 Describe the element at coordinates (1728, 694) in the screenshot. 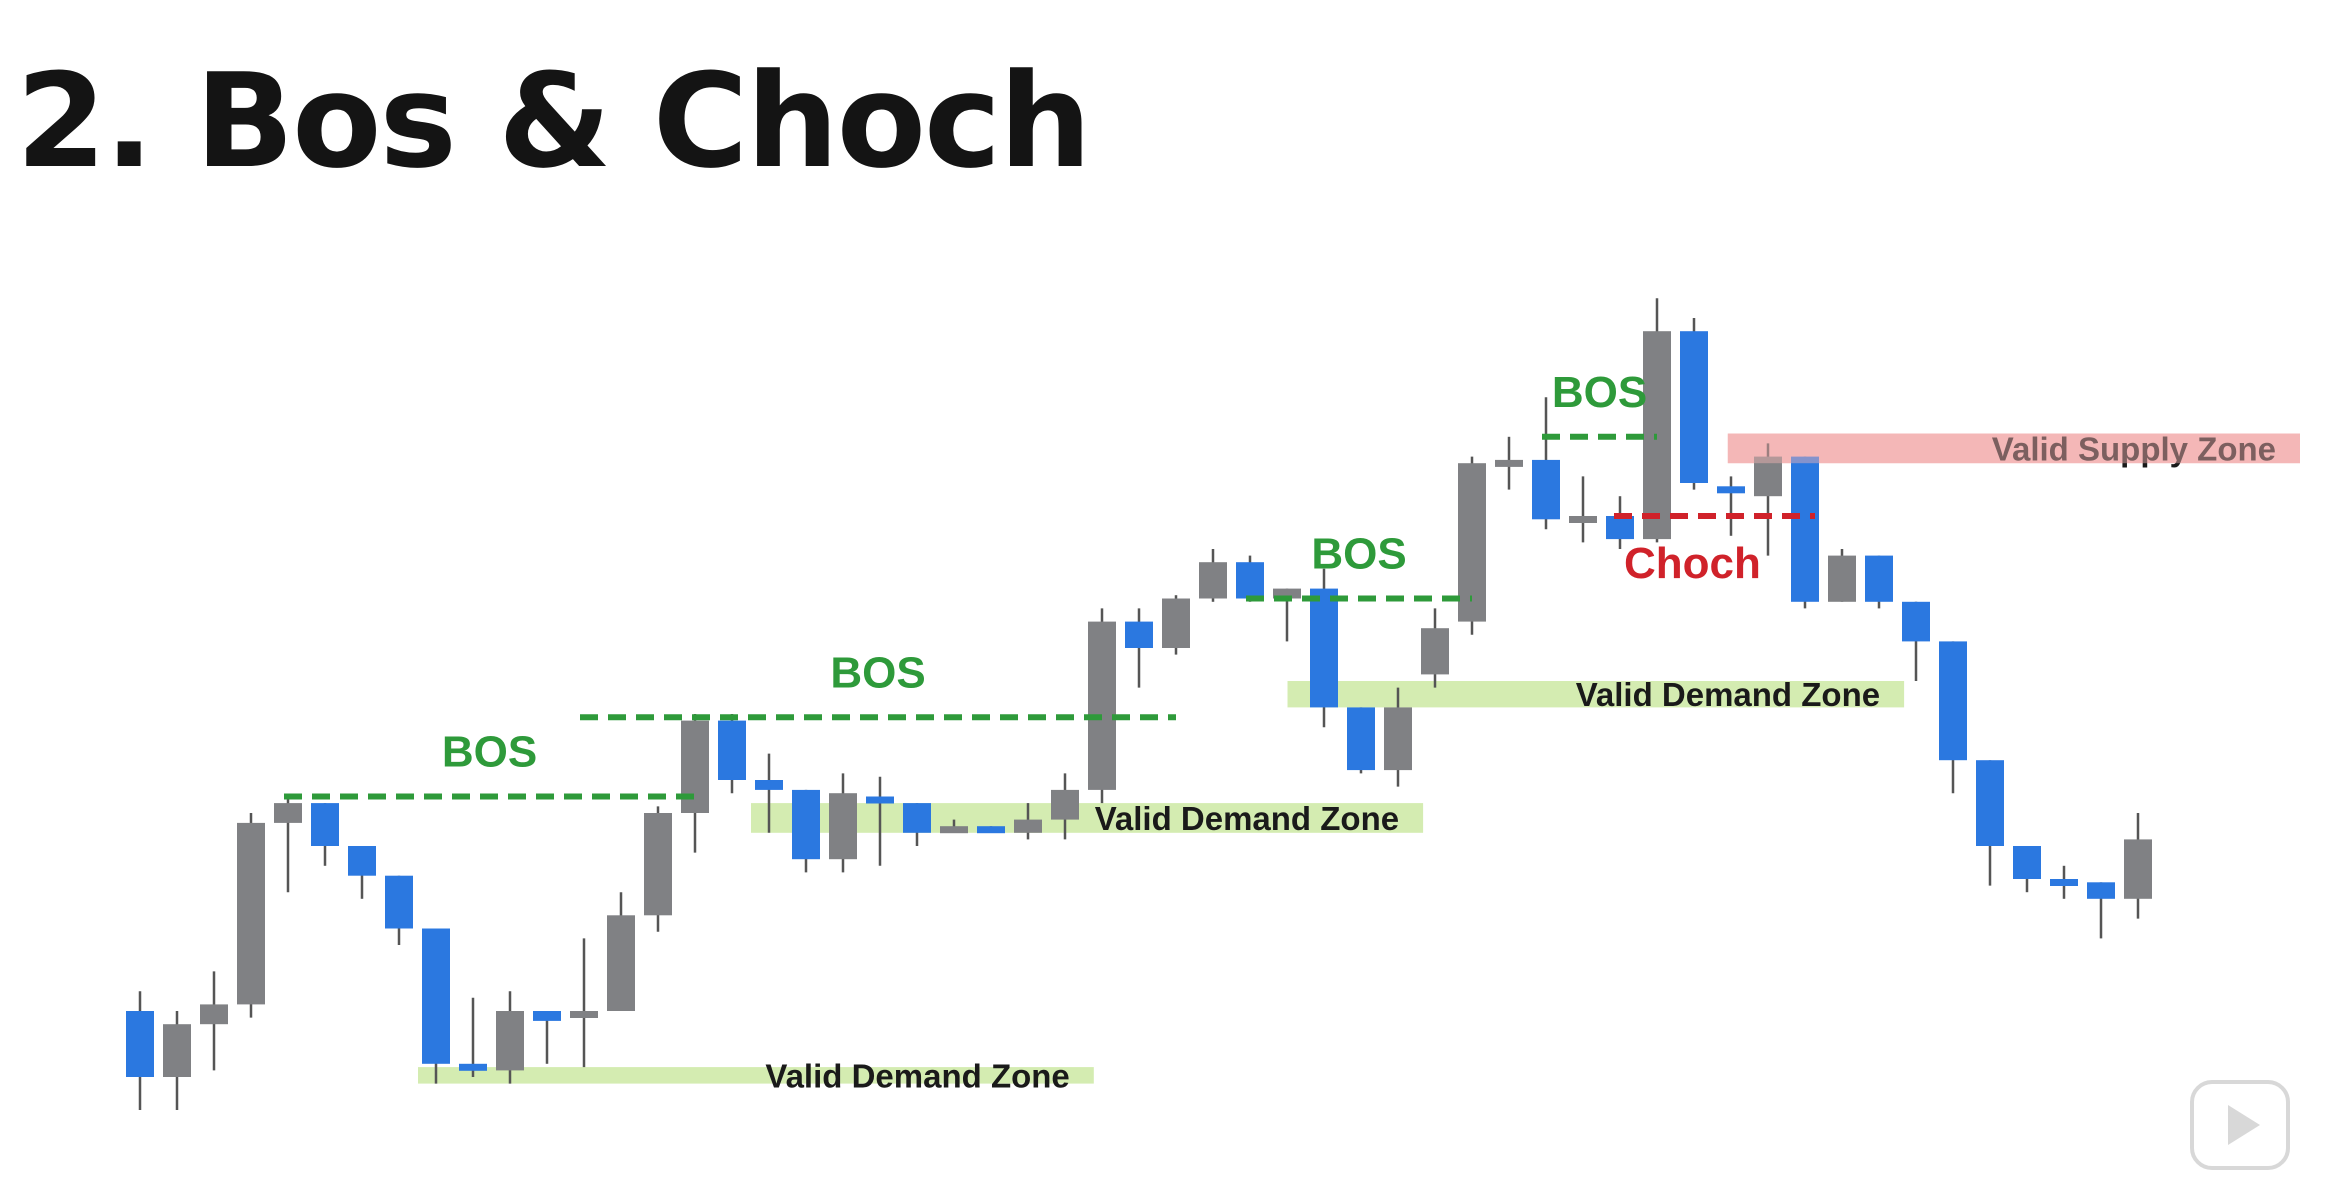

I see `demand-zone-label-2: Valid Demand Zone` at that location.